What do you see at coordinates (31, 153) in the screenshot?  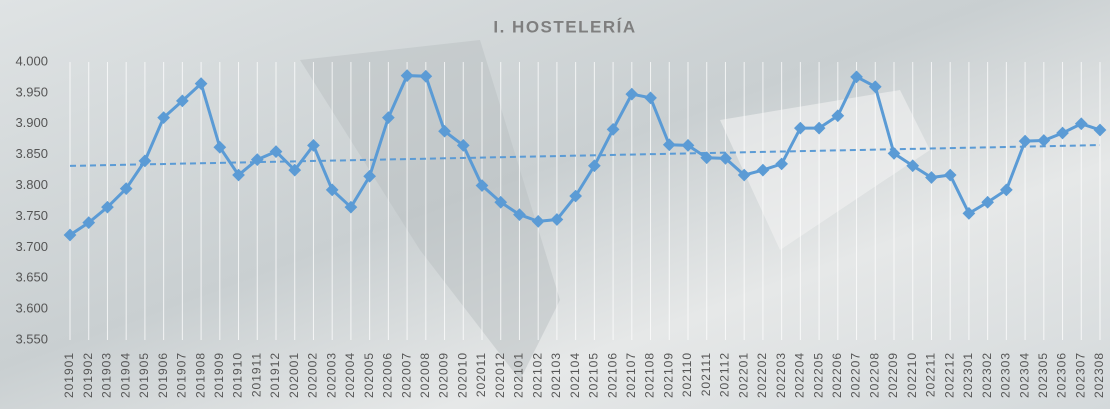 I see `y-tick-label: 3.850` at bounding box center [31, 153].